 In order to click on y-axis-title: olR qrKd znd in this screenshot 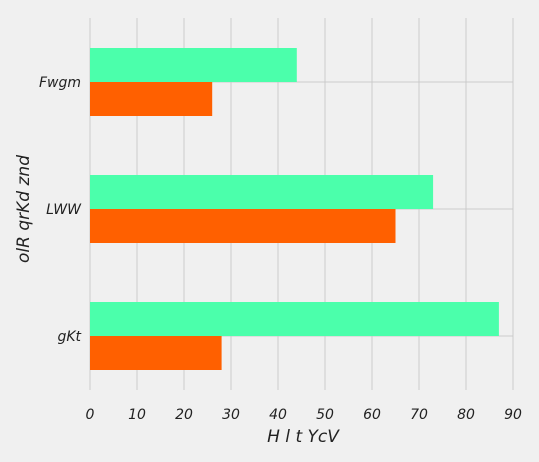, I will do `click(24, 209)`.